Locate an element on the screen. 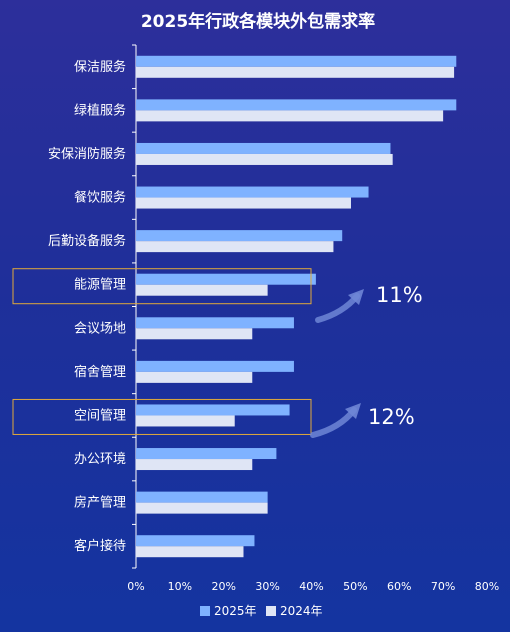 This screenshot has width=510, height=632. y-tick-label: 餐饮服务 is located at coordinates (100, 198).